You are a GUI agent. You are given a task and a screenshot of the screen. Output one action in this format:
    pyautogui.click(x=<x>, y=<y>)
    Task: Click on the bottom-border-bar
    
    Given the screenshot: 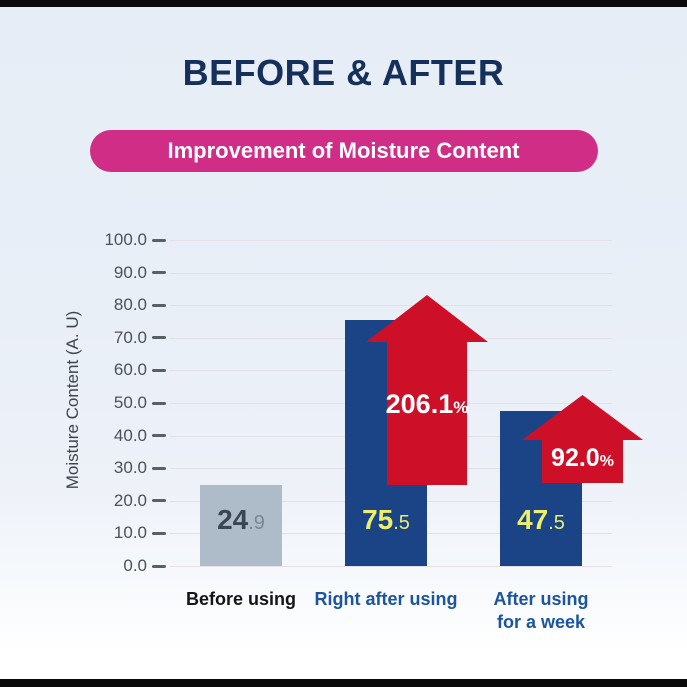 What is the action you would take?
    pyautogui.click(x=343, y=683)
    